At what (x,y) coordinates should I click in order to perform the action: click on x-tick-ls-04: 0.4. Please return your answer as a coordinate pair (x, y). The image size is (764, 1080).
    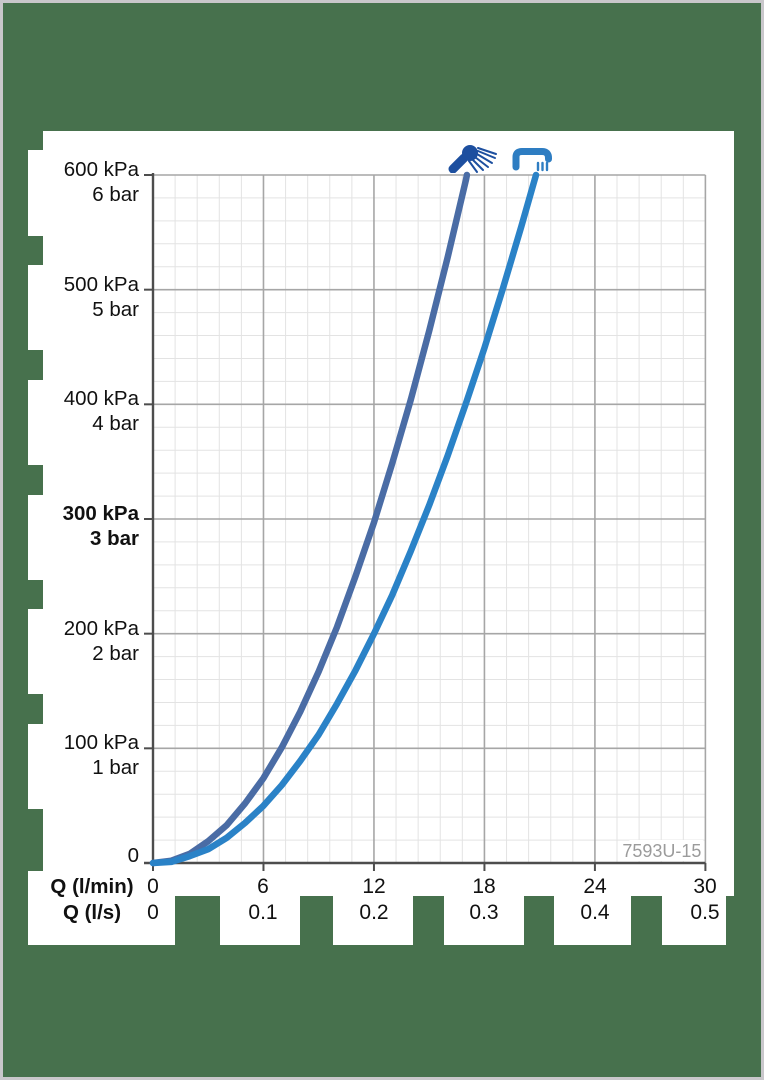
    Looking at the image, I should click on (595, 912).